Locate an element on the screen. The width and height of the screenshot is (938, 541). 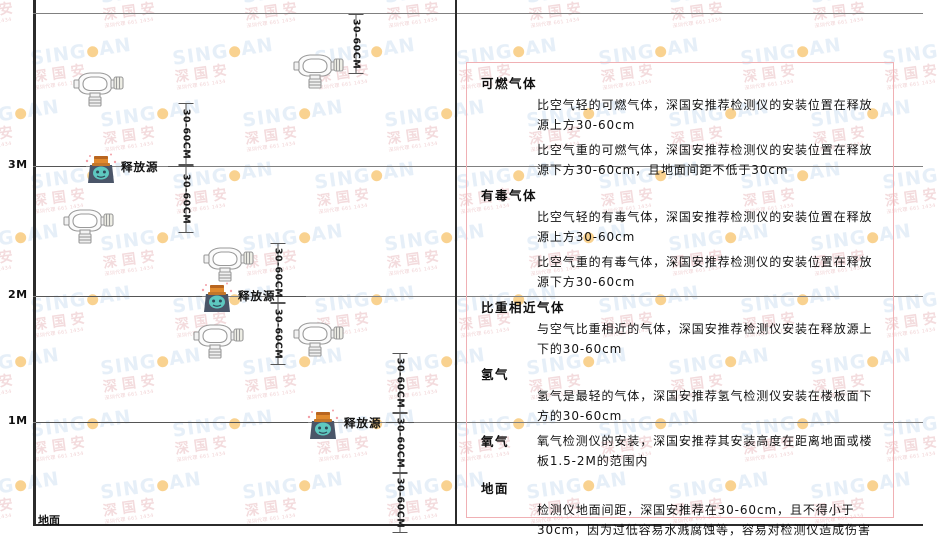
ceiling-line is located at coordinates (478, 13).